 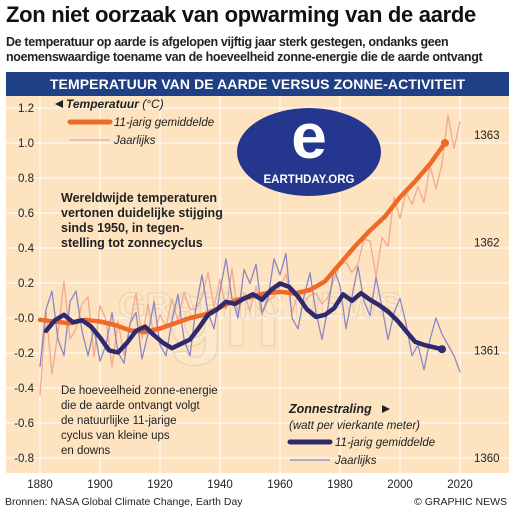 What do you see at coordinates (134, 141) in the screenshot?
I see `legend-temp-yearly-label: Jaarlijks` at bounding box center [134, 141].